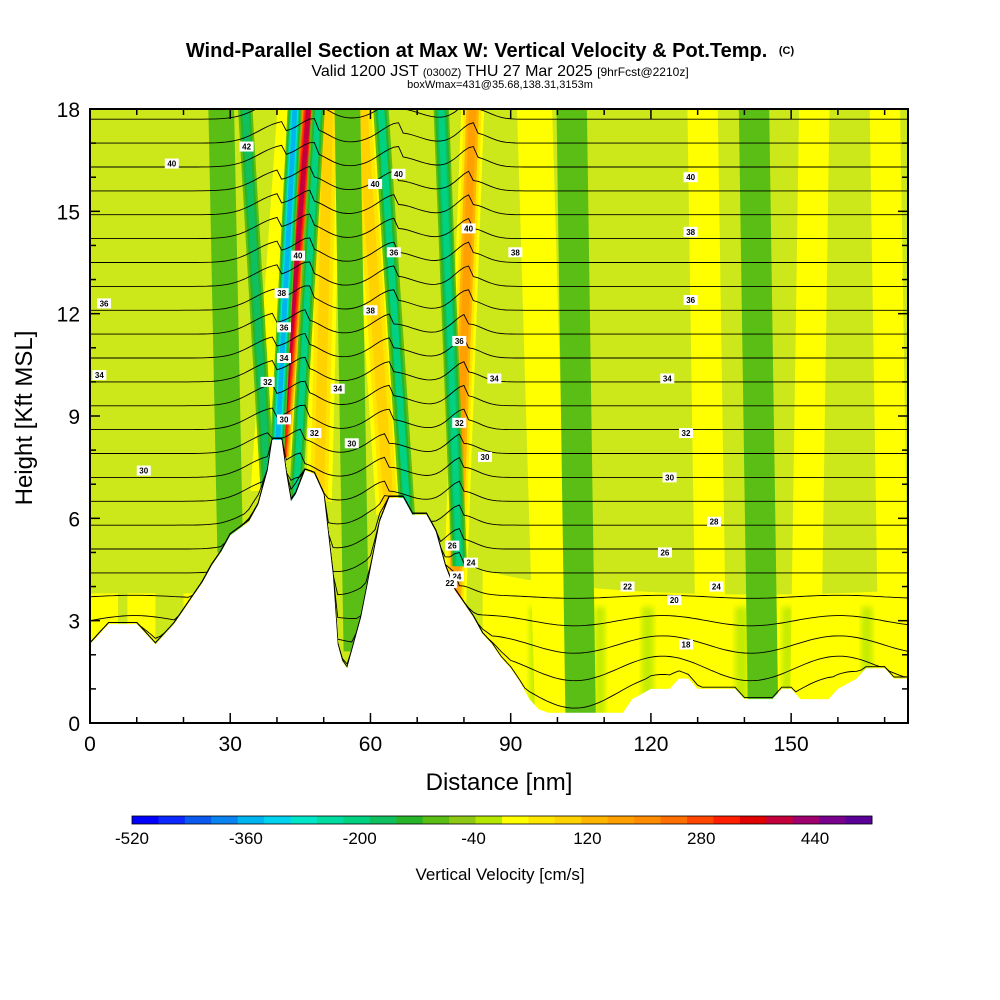 The width and height of the screenshot is (1000, 1000). Describe the element at coordinates (74, 519) in the screenshot. I see `y-tick-label: 6` at that location.